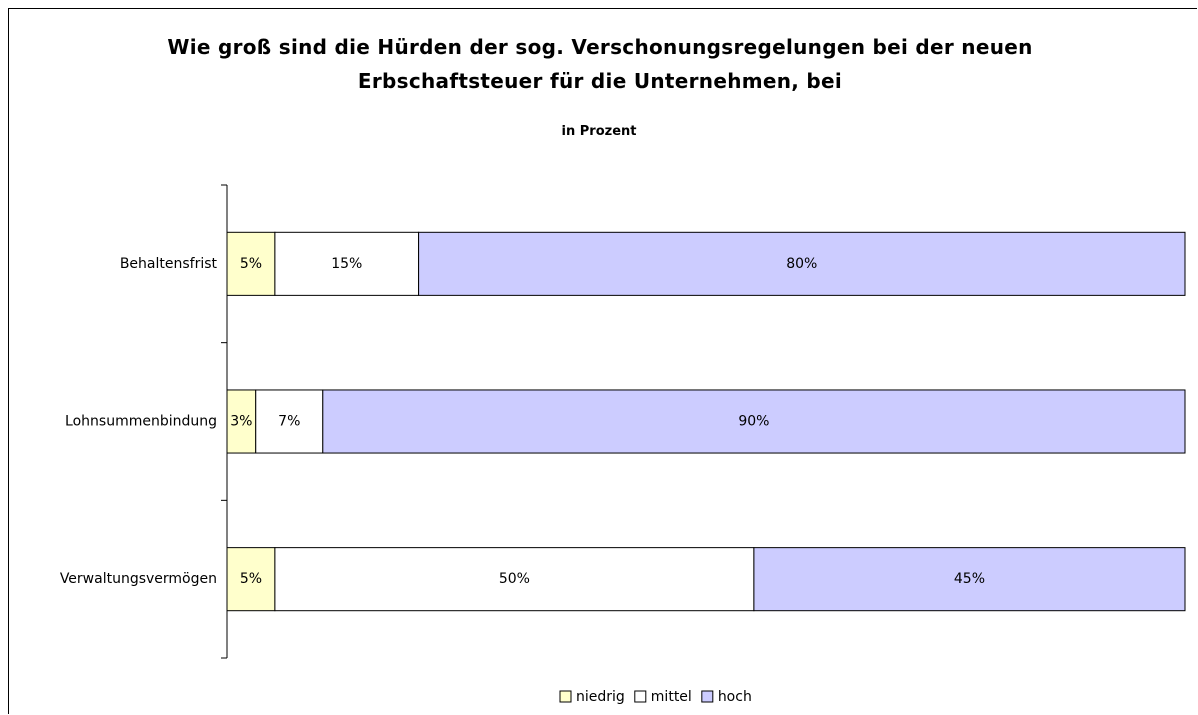 Image resolution: width=1198 pixels, height=715 pixels. Describe the element at coordinates (671, 697) in the screenshot. I see `legend-label: mittel` at that location.